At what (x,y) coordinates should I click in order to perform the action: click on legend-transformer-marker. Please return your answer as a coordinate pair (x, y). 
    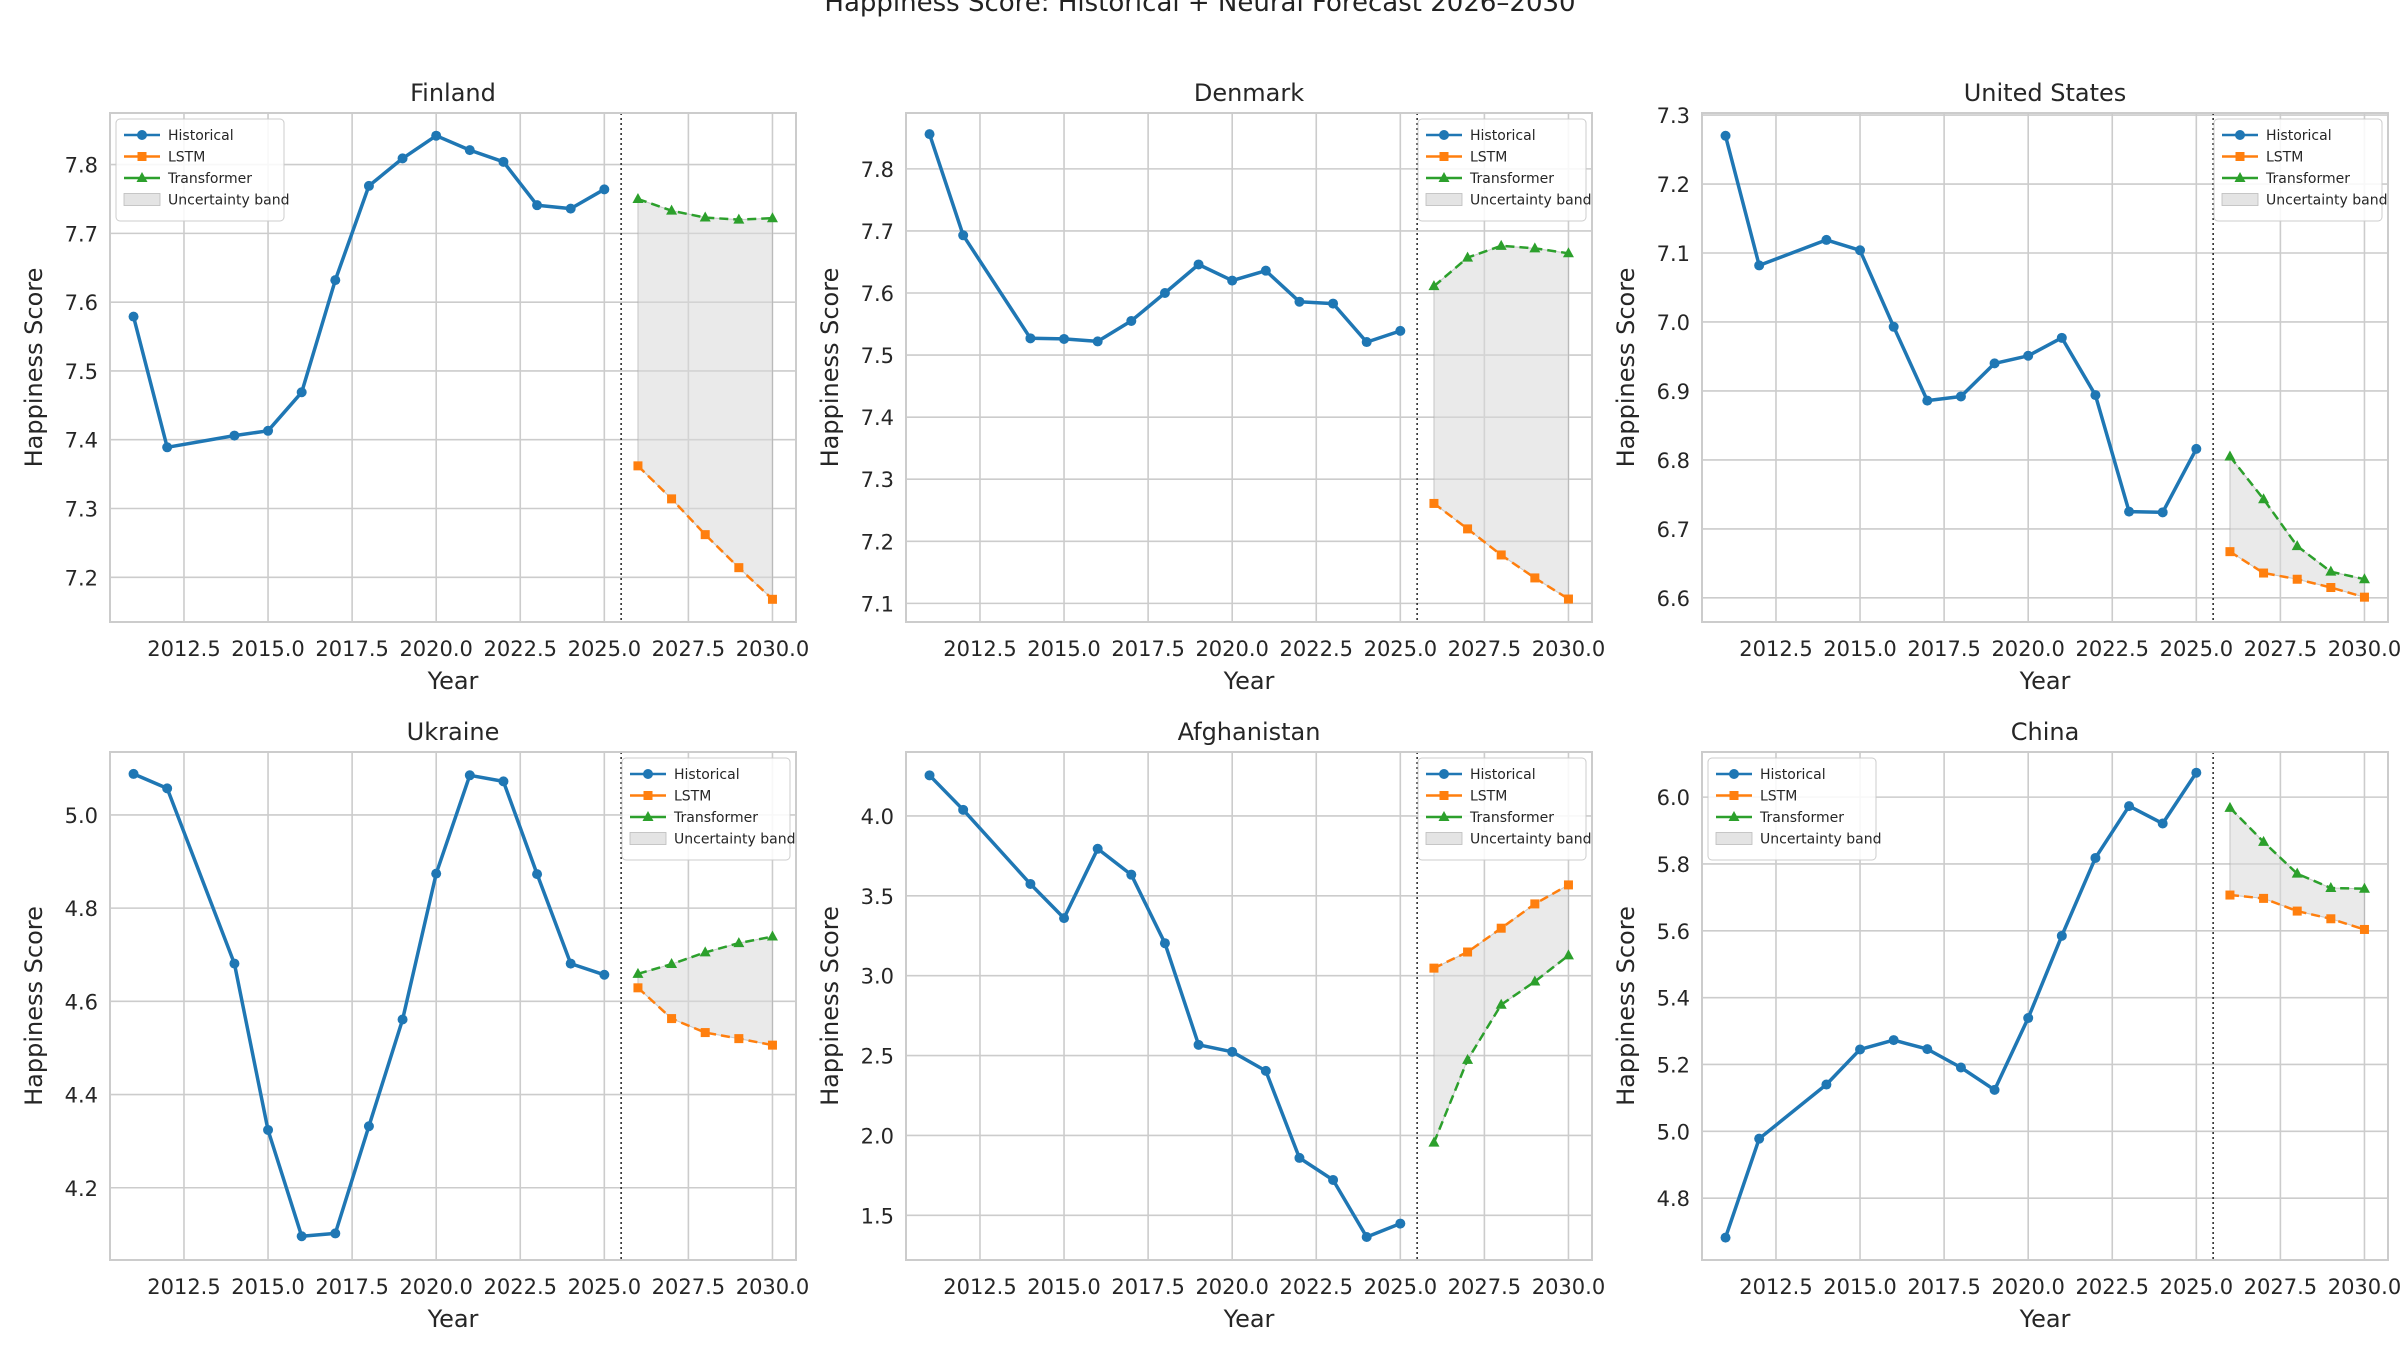
    Looking at the image, I should click on (1734, 816).